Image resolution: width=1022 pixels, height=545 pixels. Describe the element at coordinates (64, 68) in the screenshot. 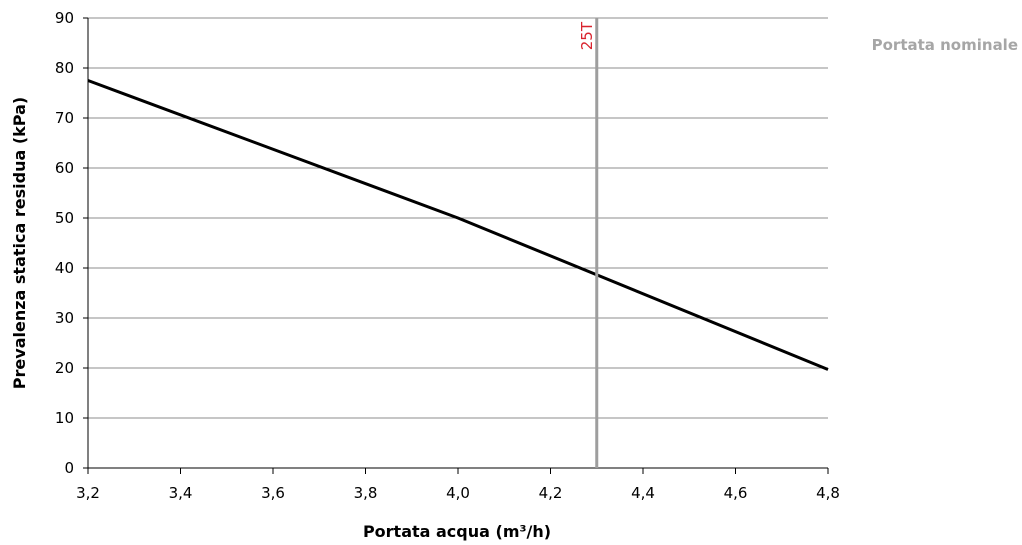

I see `y-tick-label: 80` at that location.